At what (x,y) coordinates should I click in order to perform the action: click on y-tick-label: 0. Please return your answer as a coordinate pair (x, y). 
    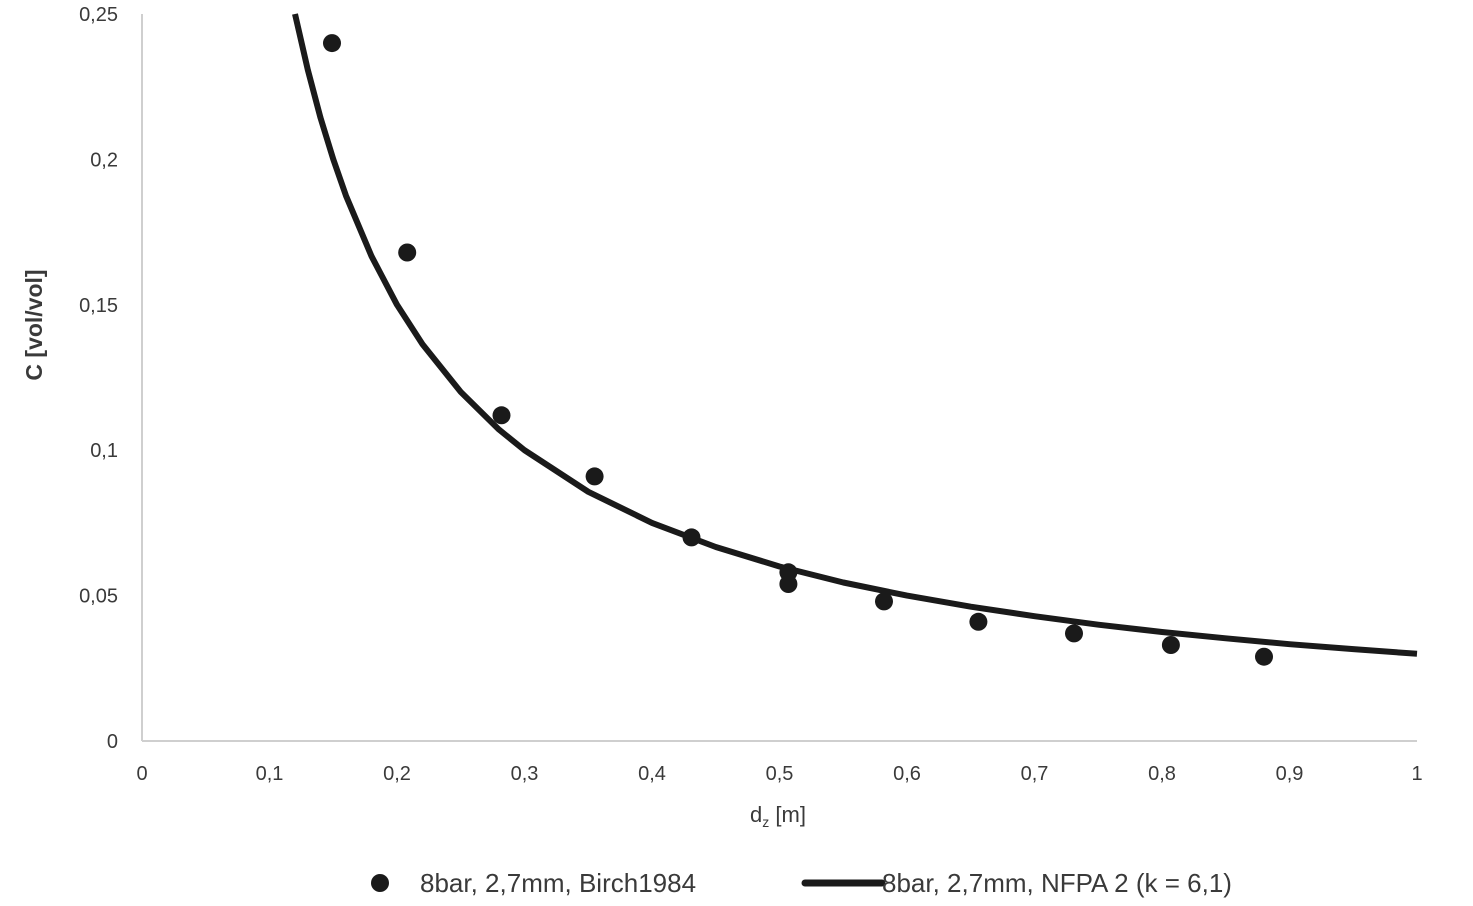
    Looking at the image, I should click on (112, 742).